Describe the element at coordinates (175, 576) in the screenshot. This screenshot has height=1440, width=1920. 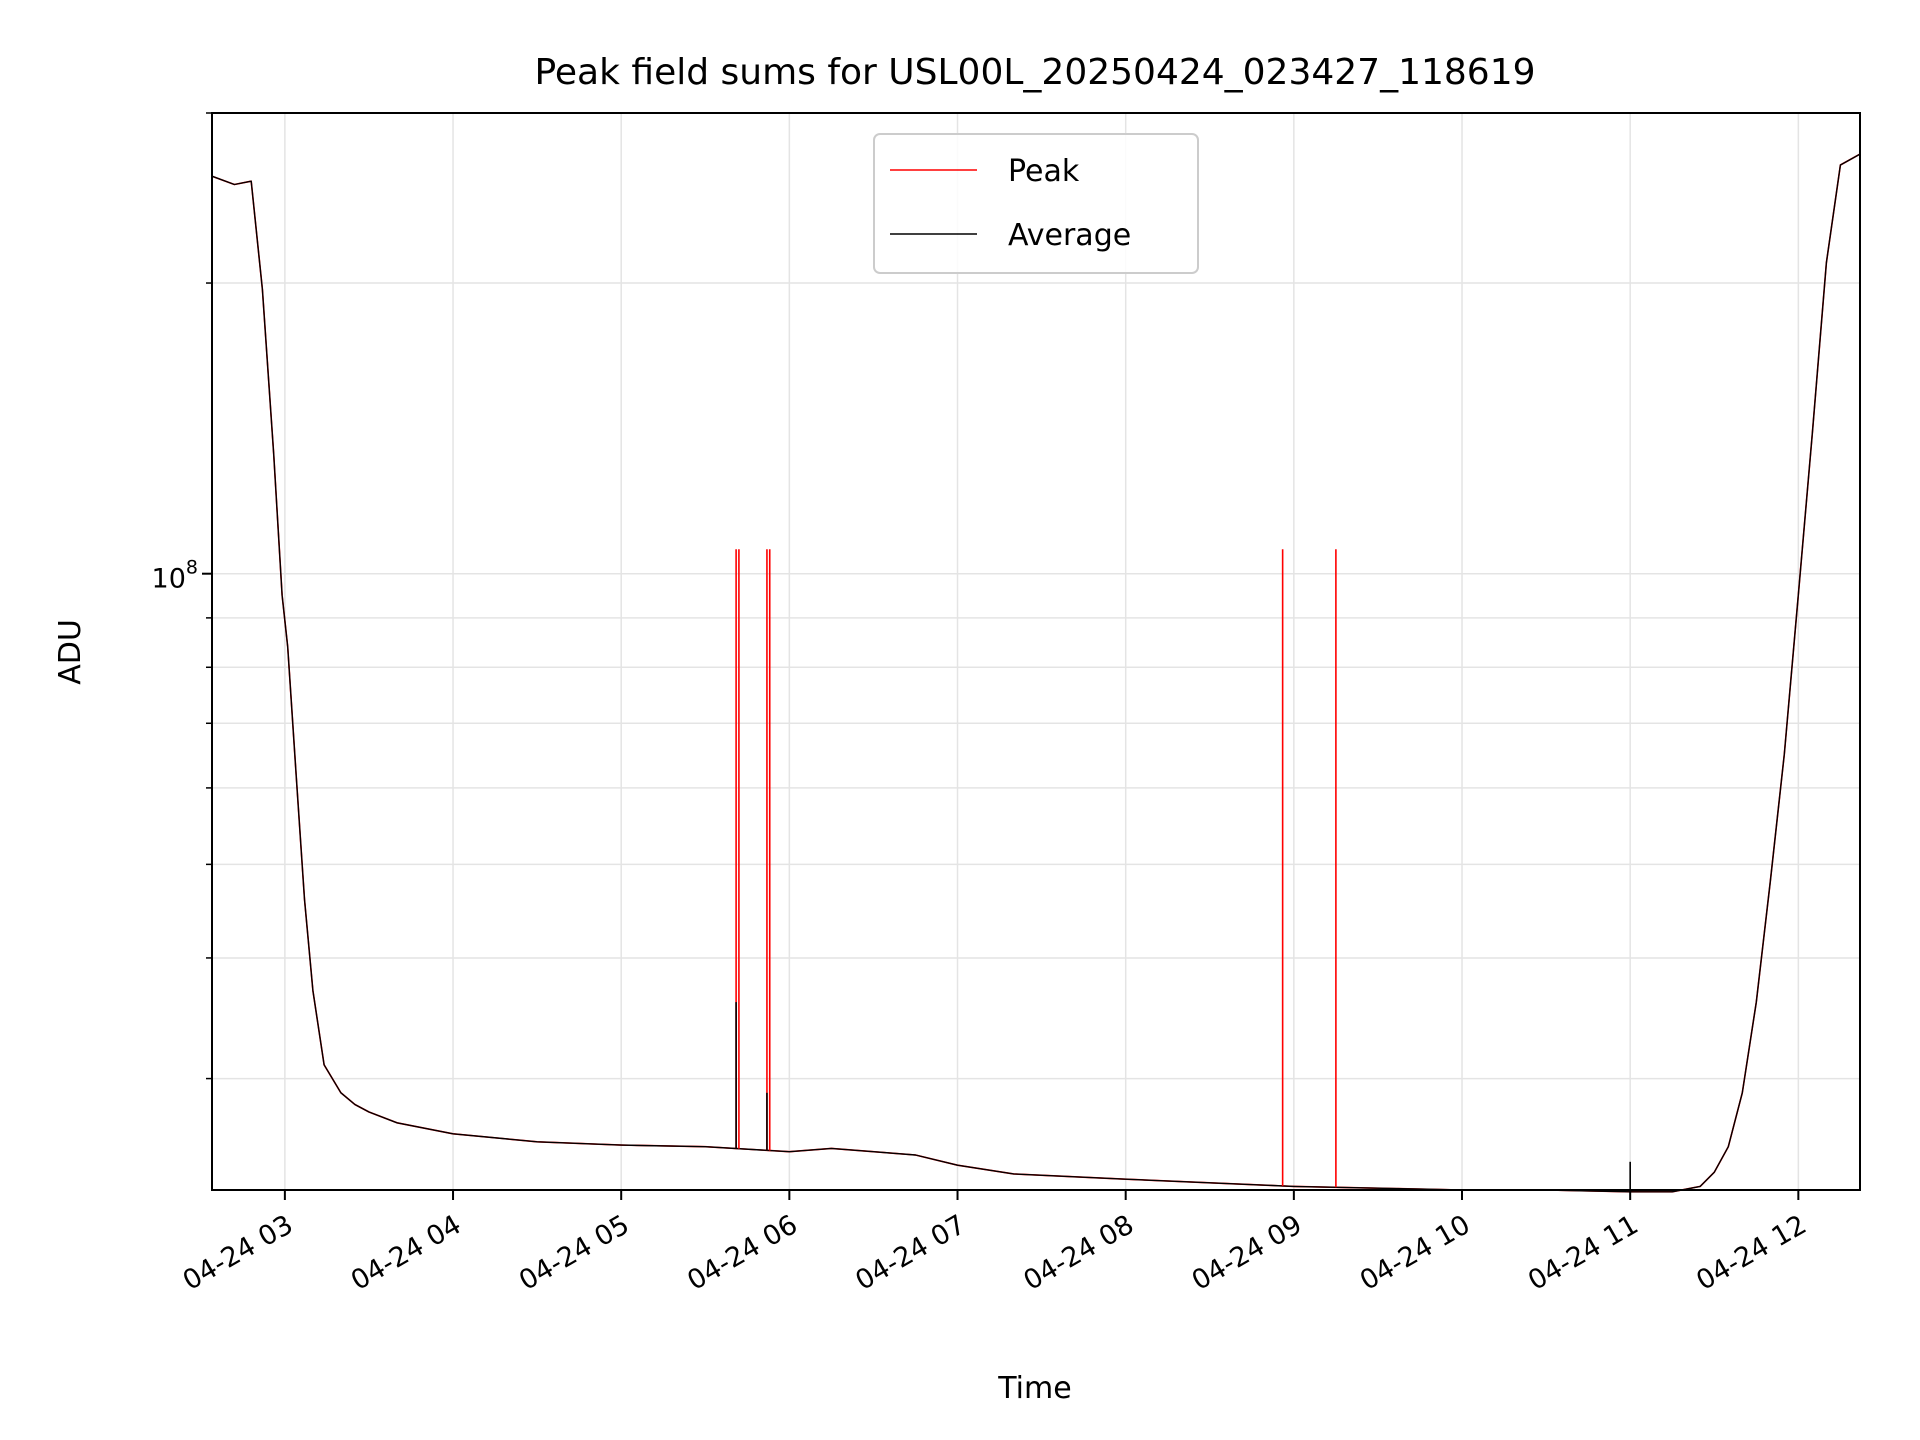
I see `y-tick-label: 108` at that location.